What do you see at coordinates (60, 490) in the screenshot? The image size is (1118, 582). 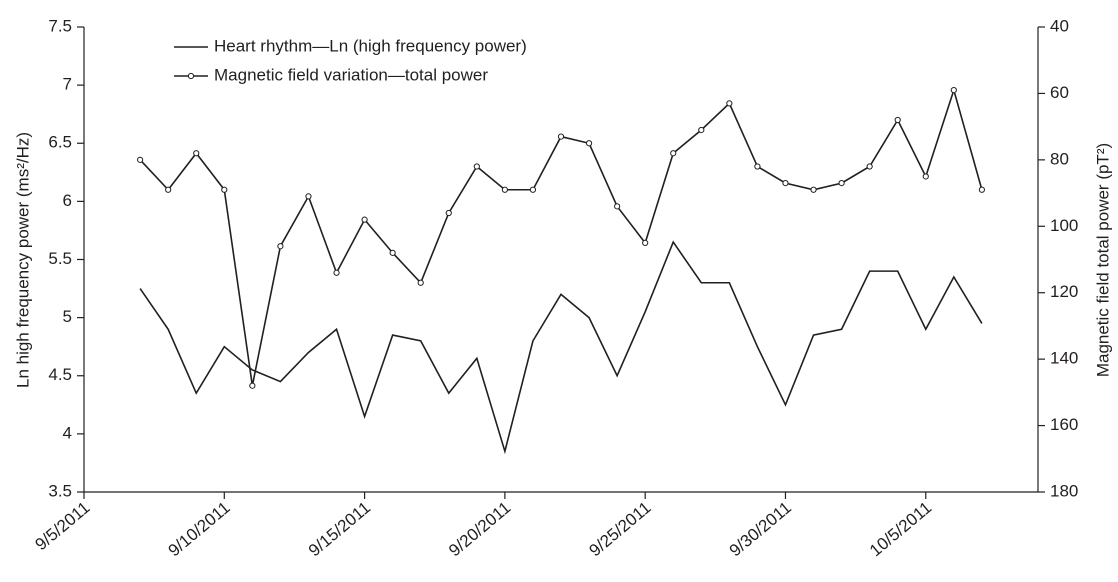 I see `y-tick-label: 3.5` at bounding box center [60, 490].